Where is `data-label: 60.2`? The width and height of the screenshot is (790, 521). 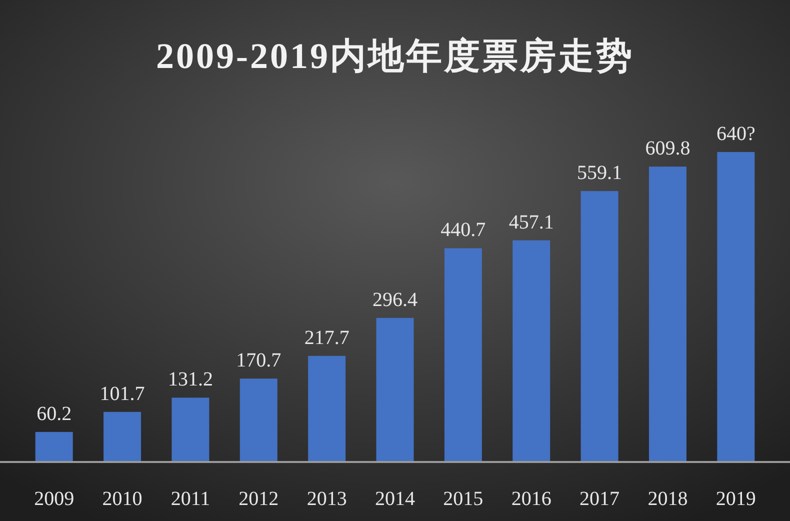 data-label: 60.2 is located at coordinates (54, 413).